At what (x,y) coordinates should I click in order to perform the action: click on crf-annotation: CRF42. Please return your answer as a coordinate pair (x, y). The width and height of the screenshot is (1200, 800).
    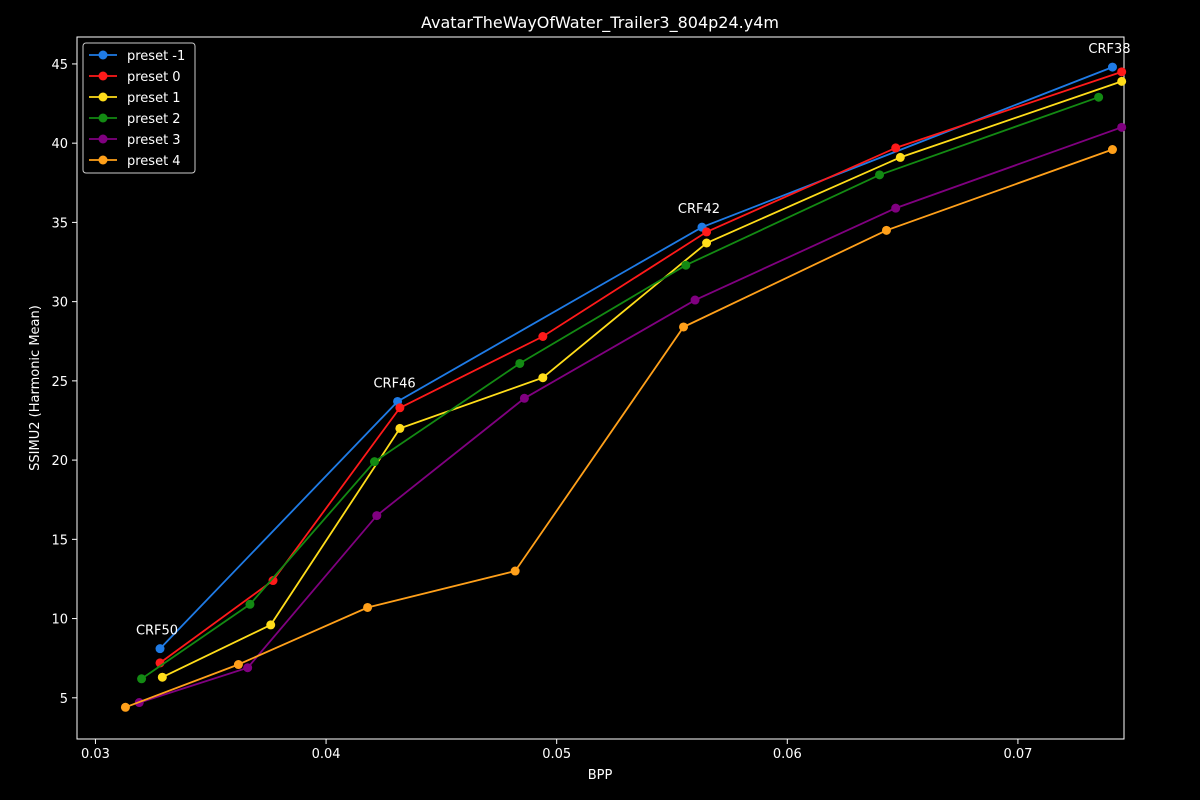
    Looking at the image, I should click on (699, 209).